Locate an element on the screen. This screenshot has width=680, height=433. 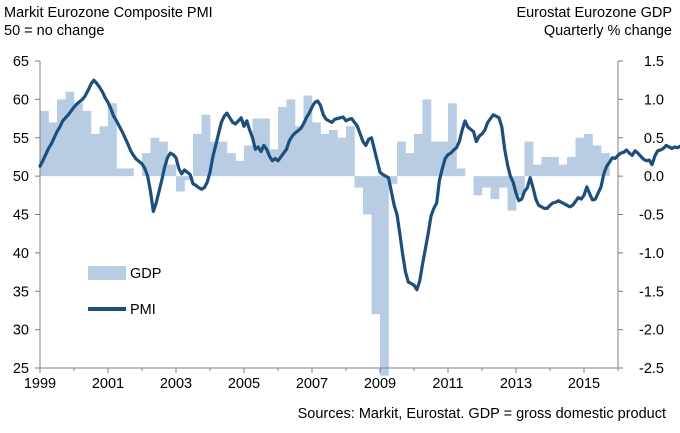
legend: GDP PMI is located at coordinates (124, 292).